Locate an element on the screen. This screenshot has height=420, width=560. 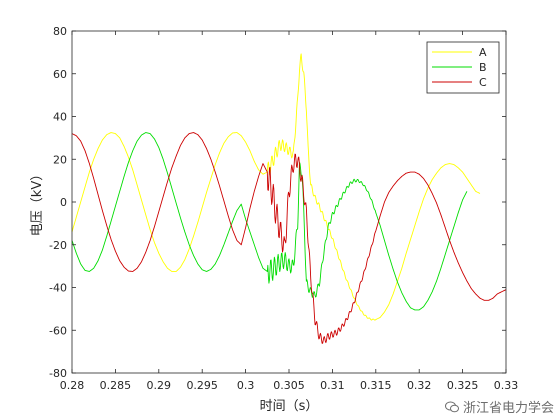
y-tick-label: 0 is located at coordinates (63, 202).